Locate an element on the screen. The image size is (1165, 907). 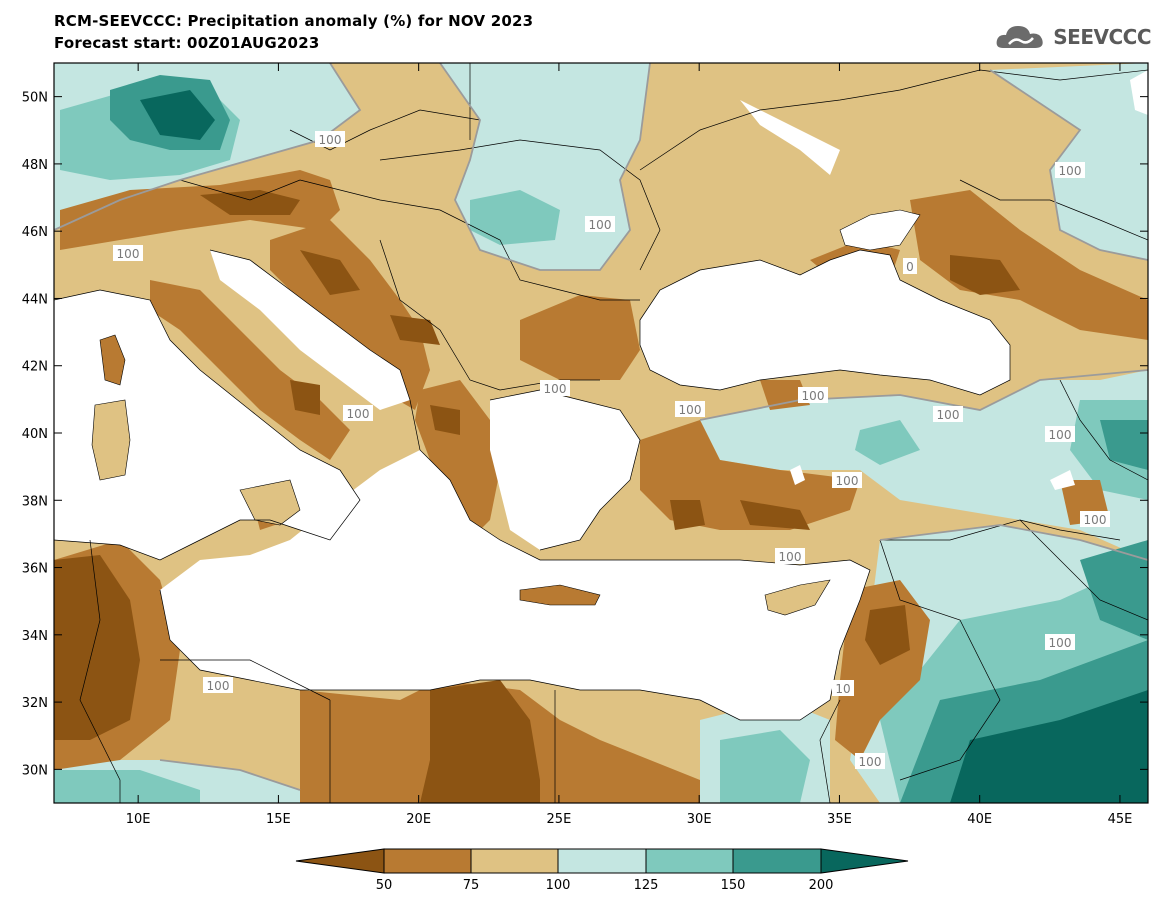
y-tick-label: 44N is located at coordinates (35, 299).